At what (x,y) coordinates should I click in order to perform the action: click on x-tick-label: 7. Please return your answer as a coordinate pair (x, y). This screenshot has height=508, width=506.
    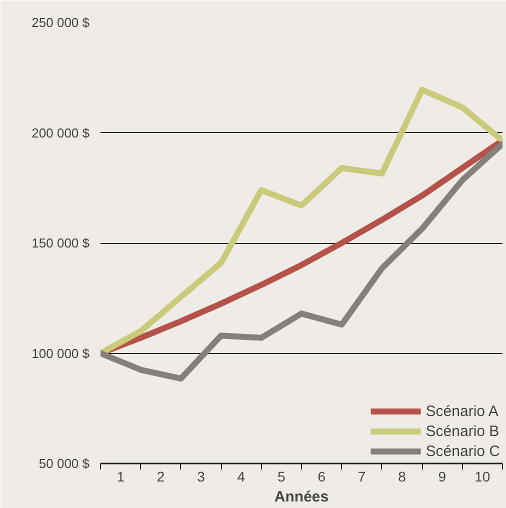
    Looking at the image, I should click on (362, 476).